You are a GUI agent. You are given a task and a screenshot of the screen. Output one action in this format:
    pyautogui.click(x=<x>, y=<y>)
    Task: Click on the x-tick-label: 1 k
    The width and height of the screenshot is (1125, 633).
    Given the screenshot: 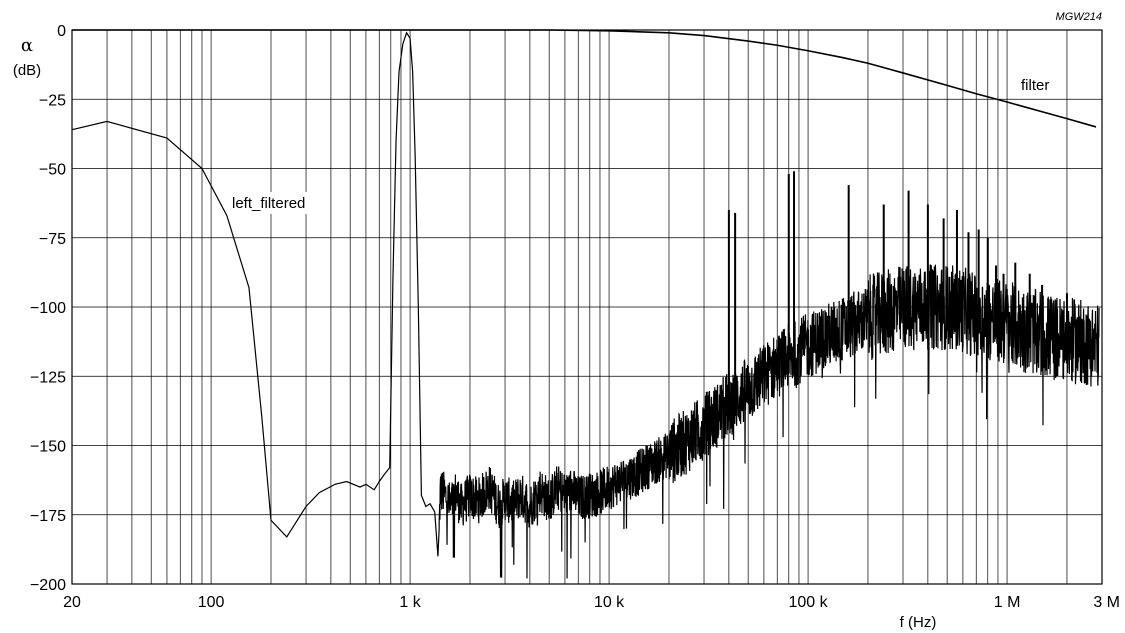 What is the action you would take?
    pyautogui.click(x=410, y=602)
    